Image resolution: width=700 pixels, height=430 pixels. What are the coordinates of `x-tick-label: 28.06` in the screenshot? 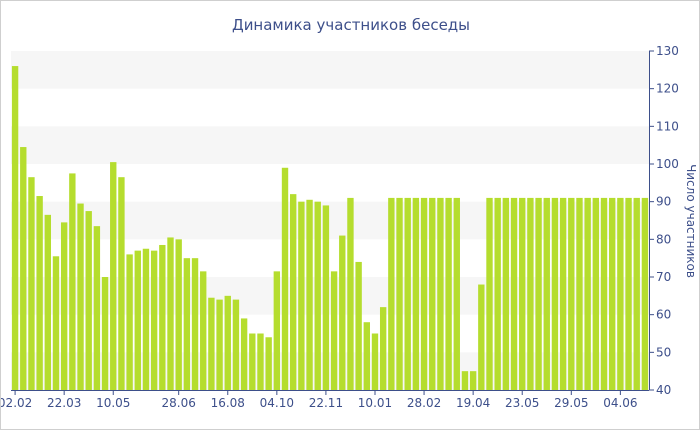 It's located at (178, 403).